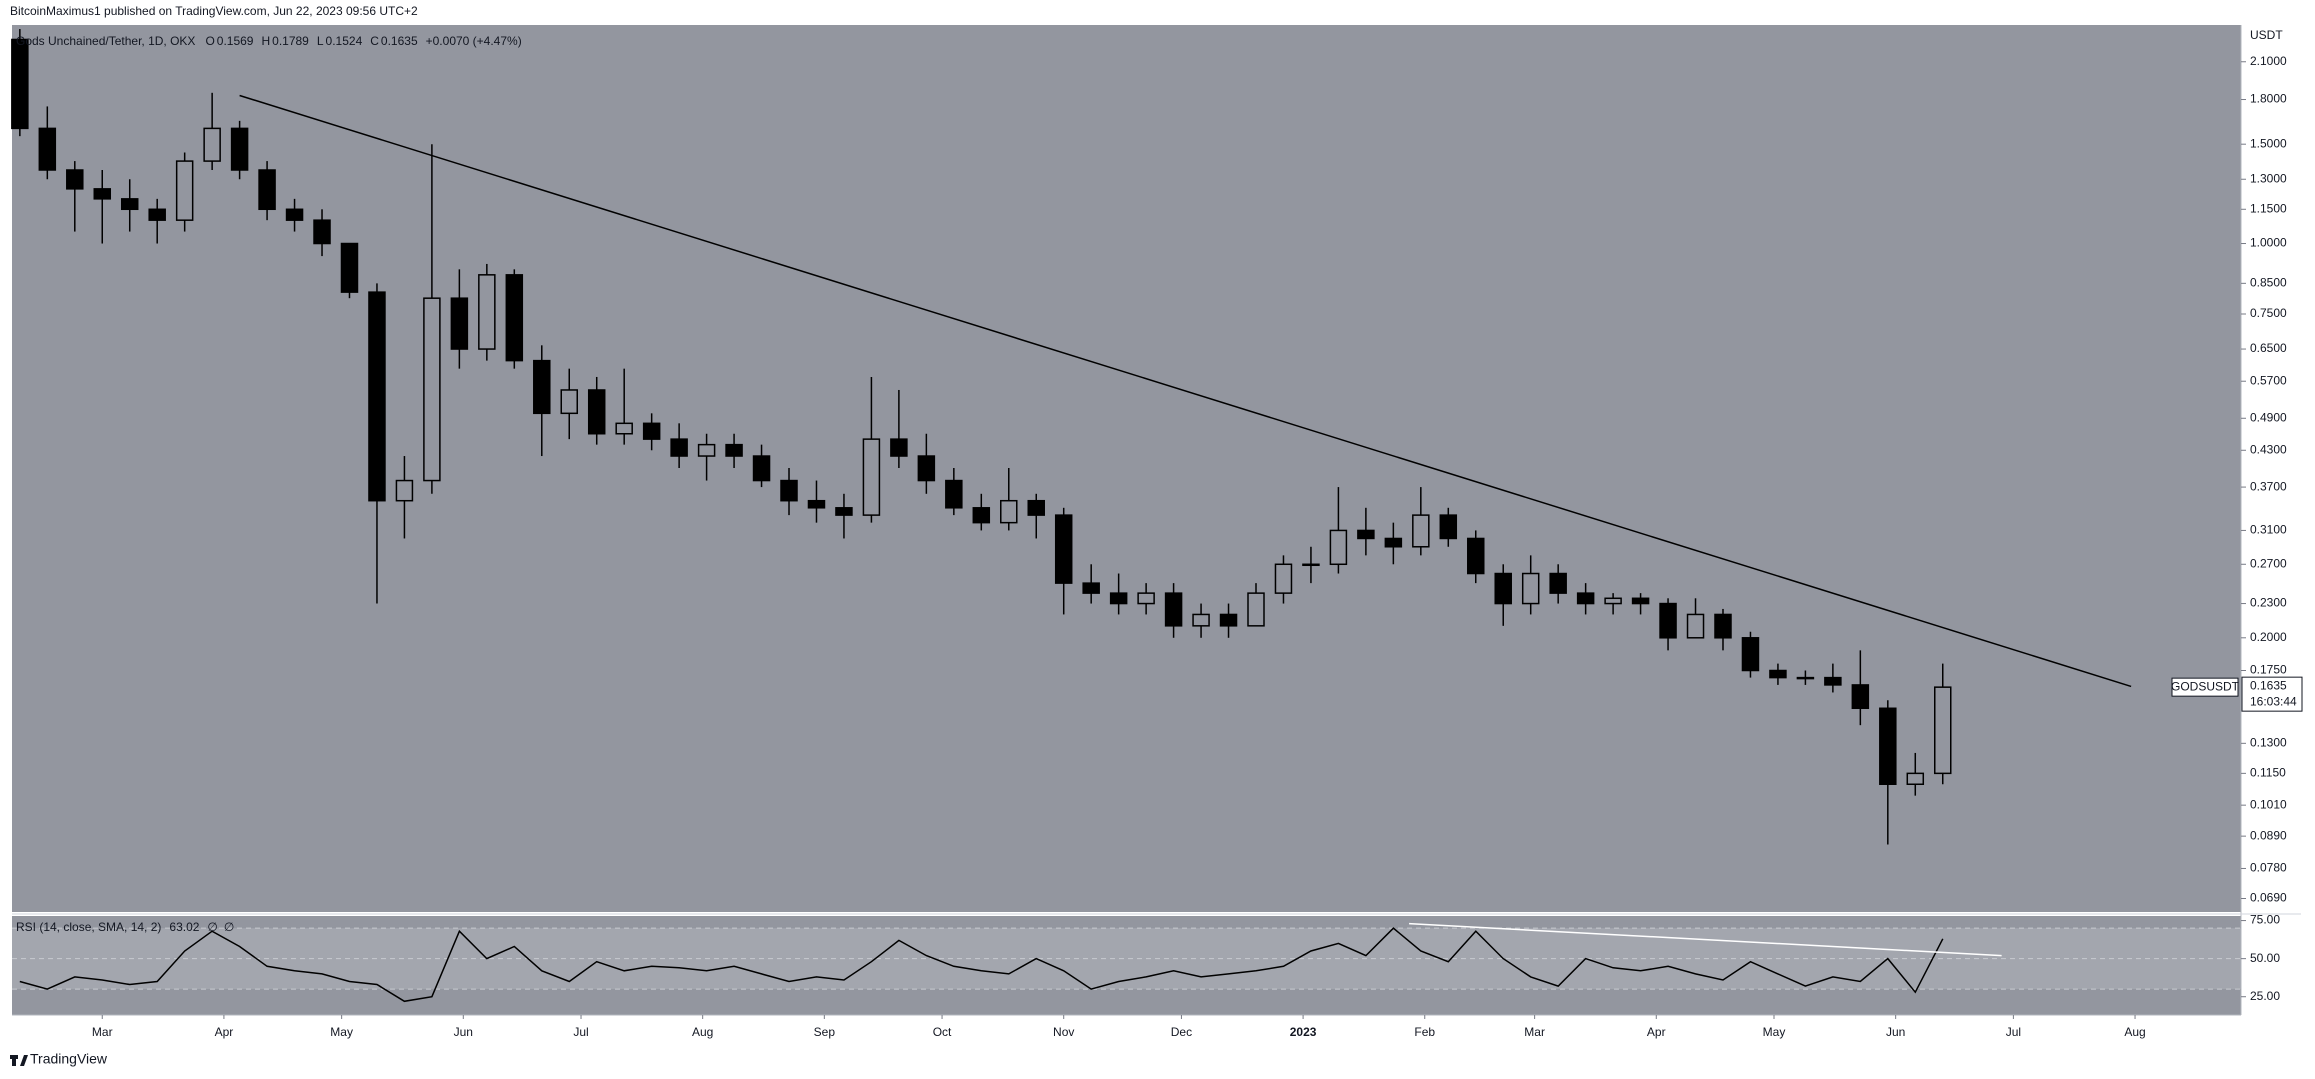 The image size is (2315, 1079). Describe the element at coordinates (2205, 686) in the screenshot. I see `symbol-tag: GODSUSDT` at that location.